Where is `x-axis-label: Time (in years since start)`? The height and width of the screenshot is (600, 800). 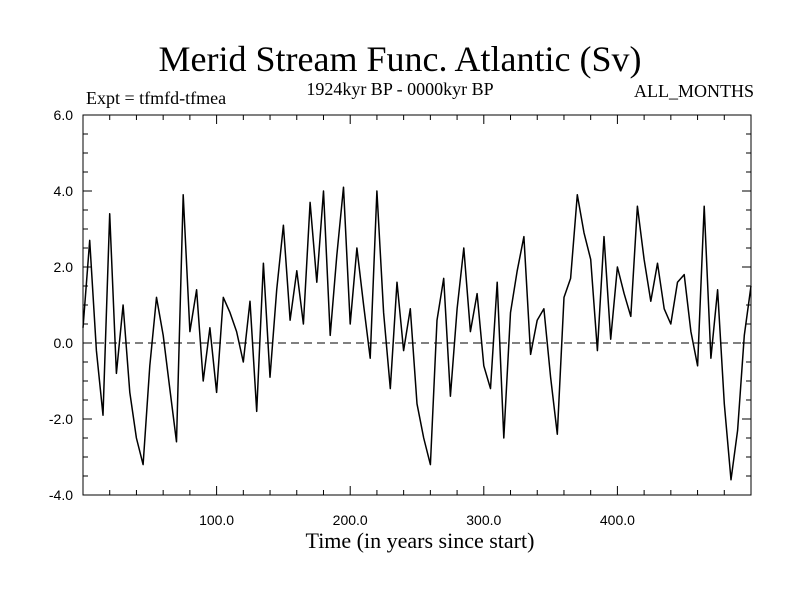
x-axis-label: Time (in years since start) is located at coordinates (420, 540).